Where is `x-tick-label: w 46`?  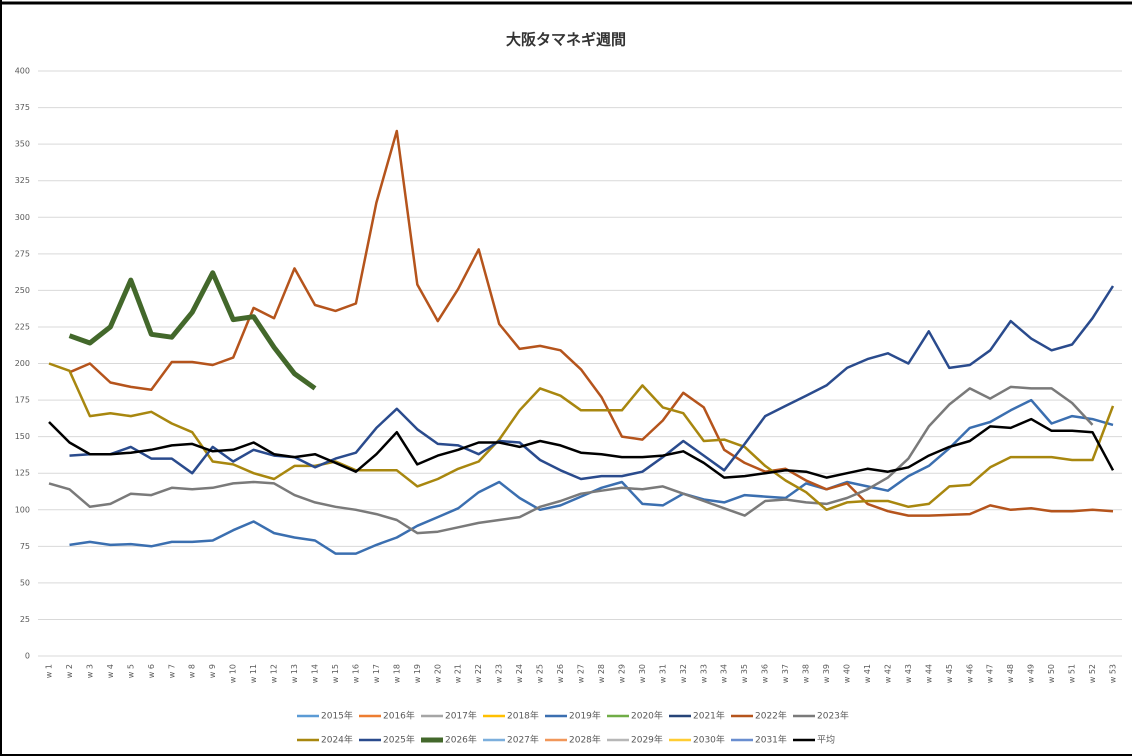 x-tick-label: w 46 is located at coordinates (969, 673).